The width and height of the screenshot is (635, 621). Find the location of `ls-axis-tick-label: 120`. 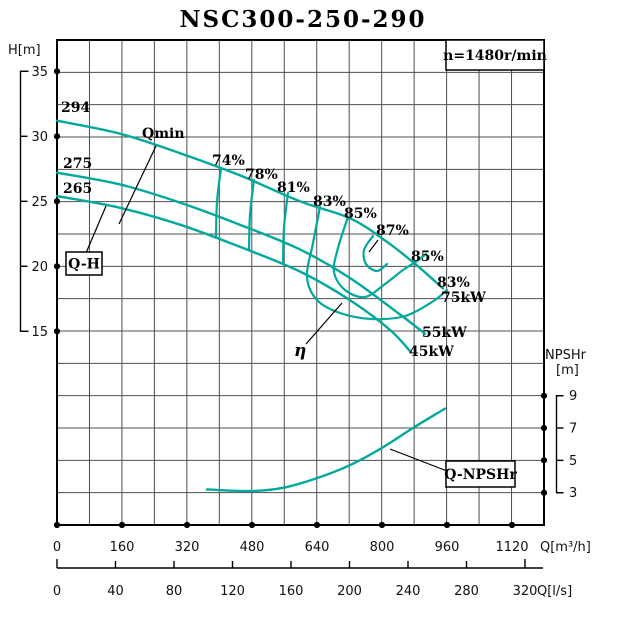

ls-axis-tick-label: 120 is located at coordinates (232, 591).